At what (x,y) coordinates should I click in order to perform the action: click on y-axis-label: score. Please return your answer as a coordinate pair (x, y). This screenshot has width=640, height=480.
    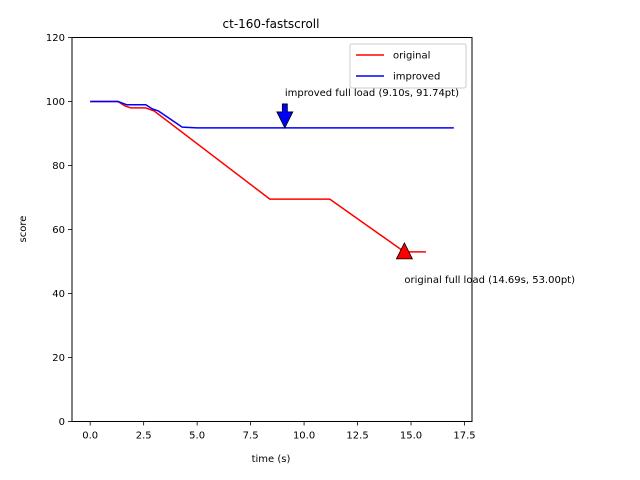
    Looking at the image, I should click on (23, 229).